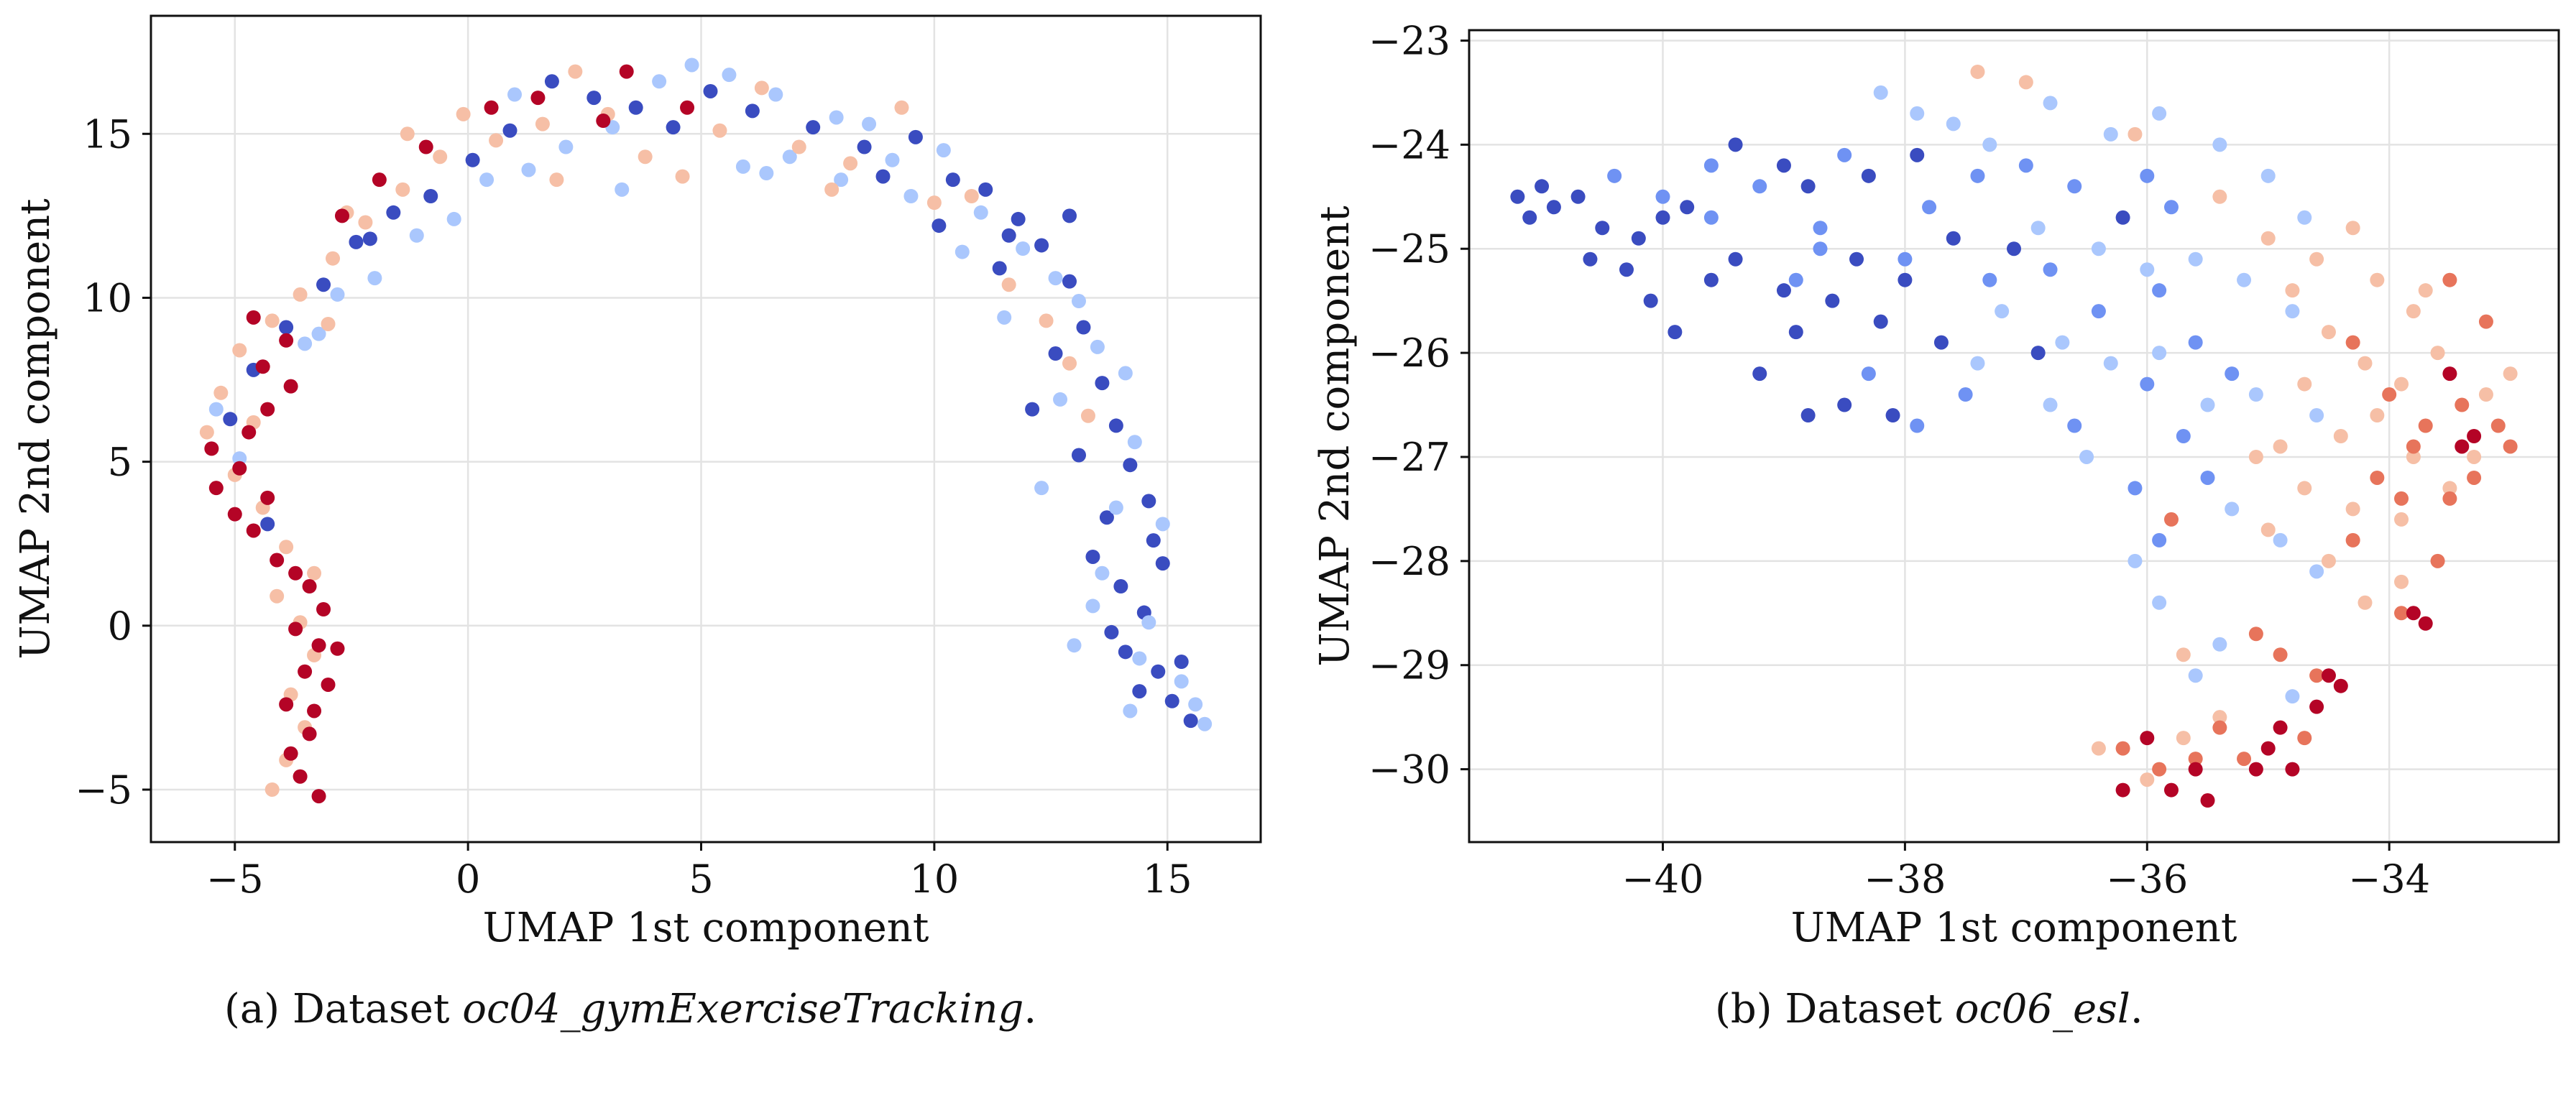 Image resolution: width=2576 pixels, height=1095 pixels. Describe the element at coordinates (2147, 879) in the screenshot. I see `chart-b-x-tick-label: −36` at that location.